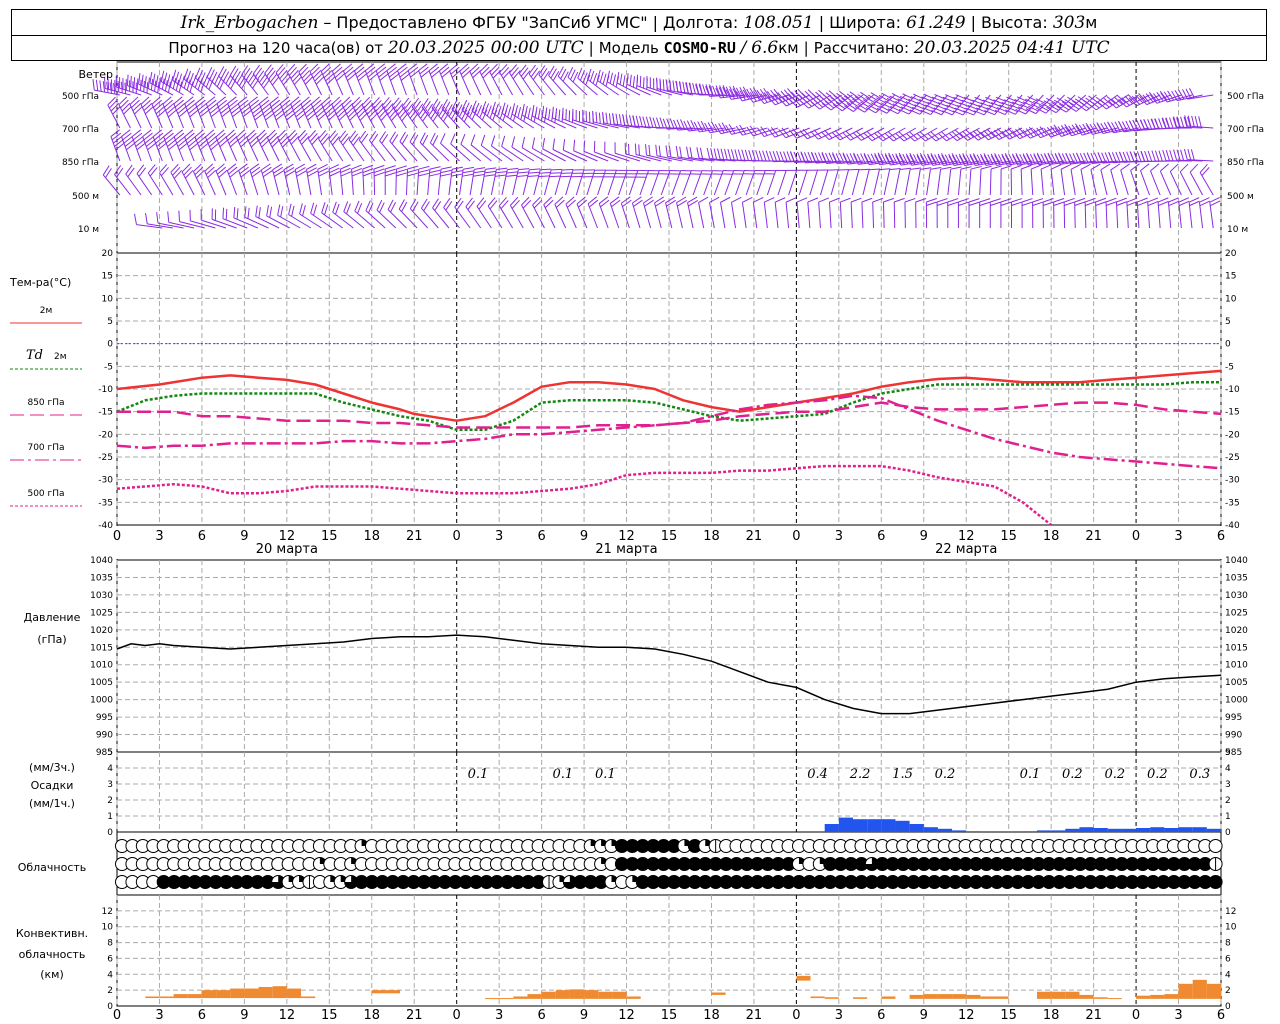  I want to click on temp-ytick-left: 10, so click(108, 299).